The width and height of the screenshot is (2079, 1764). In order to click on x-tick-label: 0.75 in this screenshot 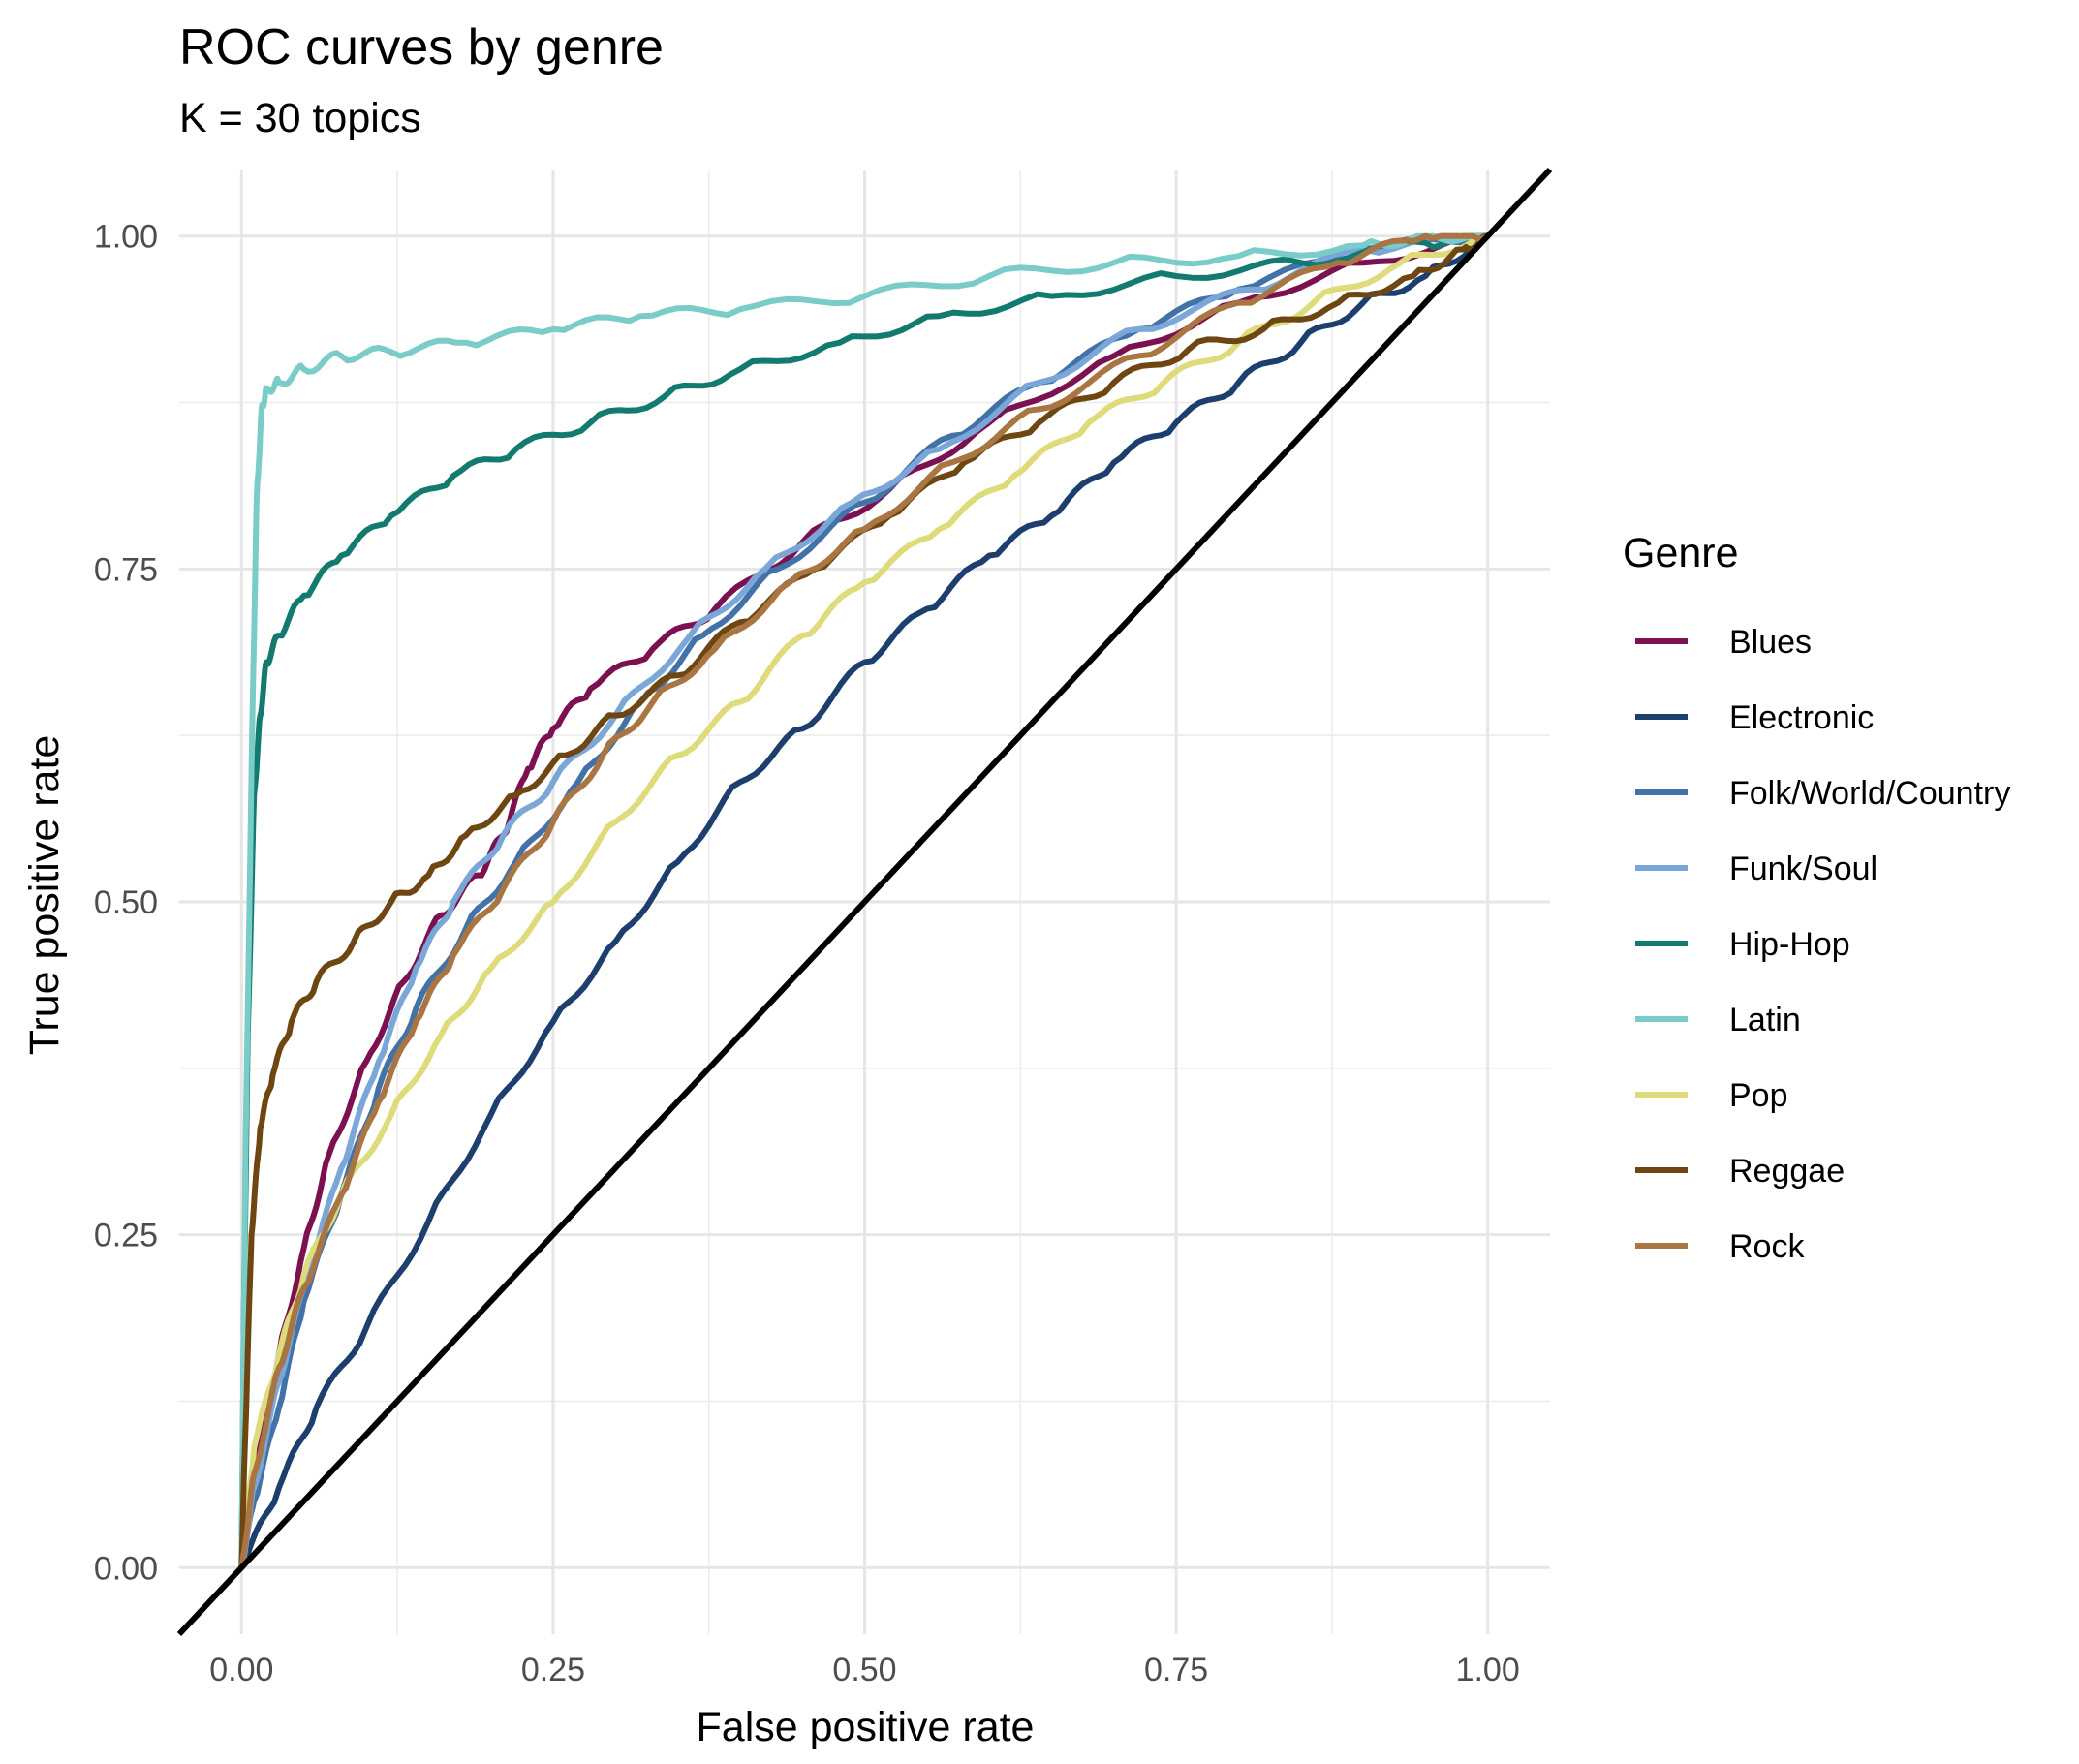, I will do `click(1176, 1670)`.